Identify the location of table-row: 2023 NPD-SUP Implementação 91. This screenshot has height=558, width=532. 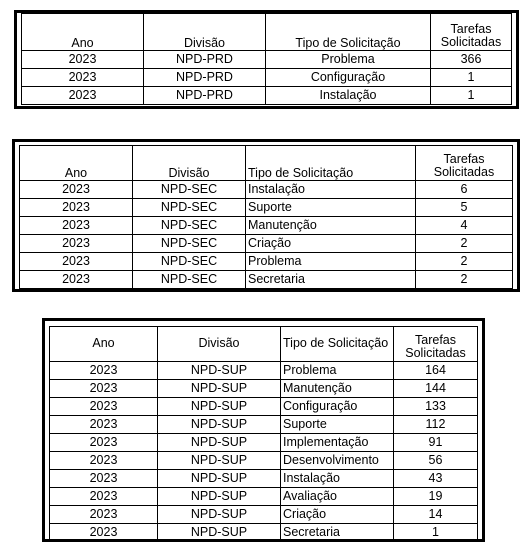
(263, 442).